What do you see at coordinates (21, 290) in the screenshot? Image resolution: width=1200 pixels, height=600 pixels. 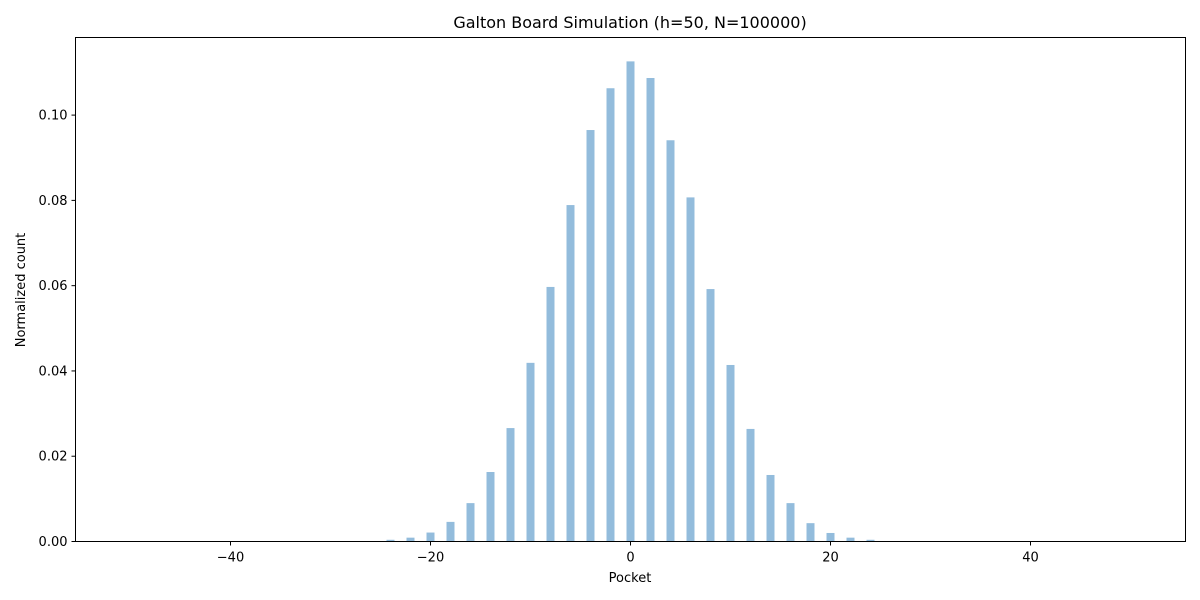 I see `y-axis-label: Normalized count` at bounding box center [21, 290].